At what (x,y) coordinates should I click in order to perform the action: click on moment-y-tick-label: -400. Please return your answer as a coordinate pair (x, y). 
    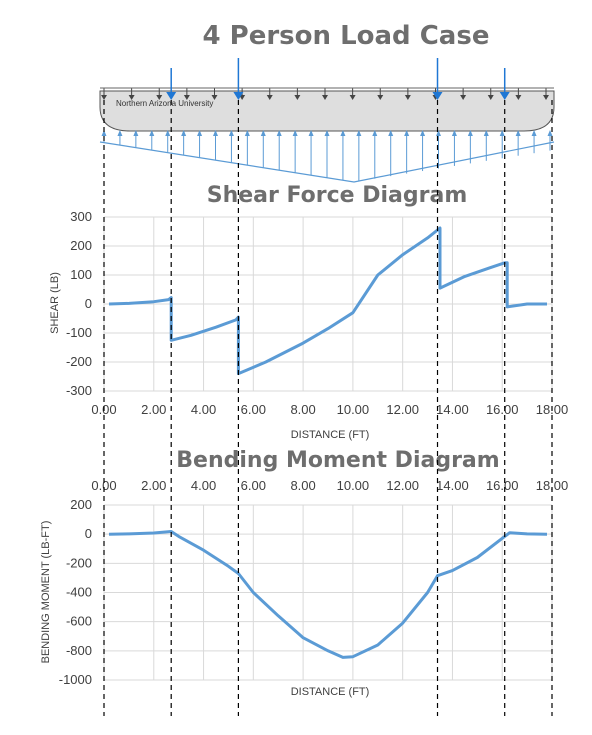
    Looking at the image, I should click on (79, 592).